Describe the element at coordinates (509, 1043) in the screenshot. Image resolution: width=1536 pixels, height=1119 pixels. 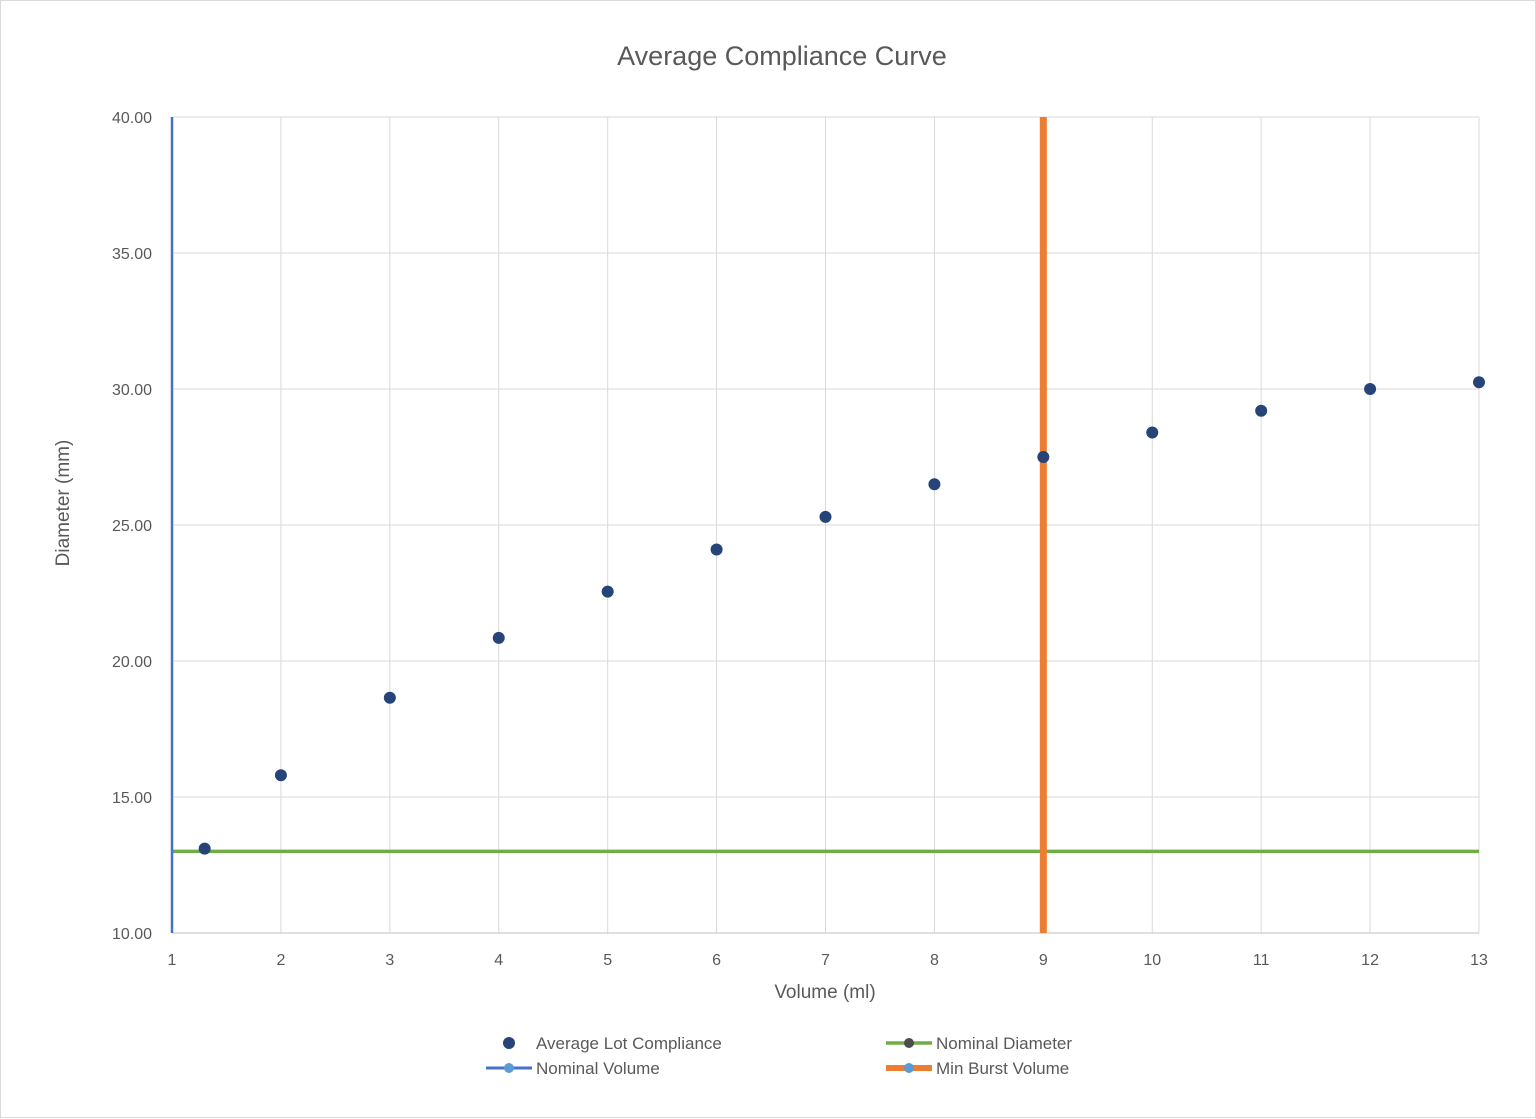
I see `average-lot-compliance-legend-marker` at that location.